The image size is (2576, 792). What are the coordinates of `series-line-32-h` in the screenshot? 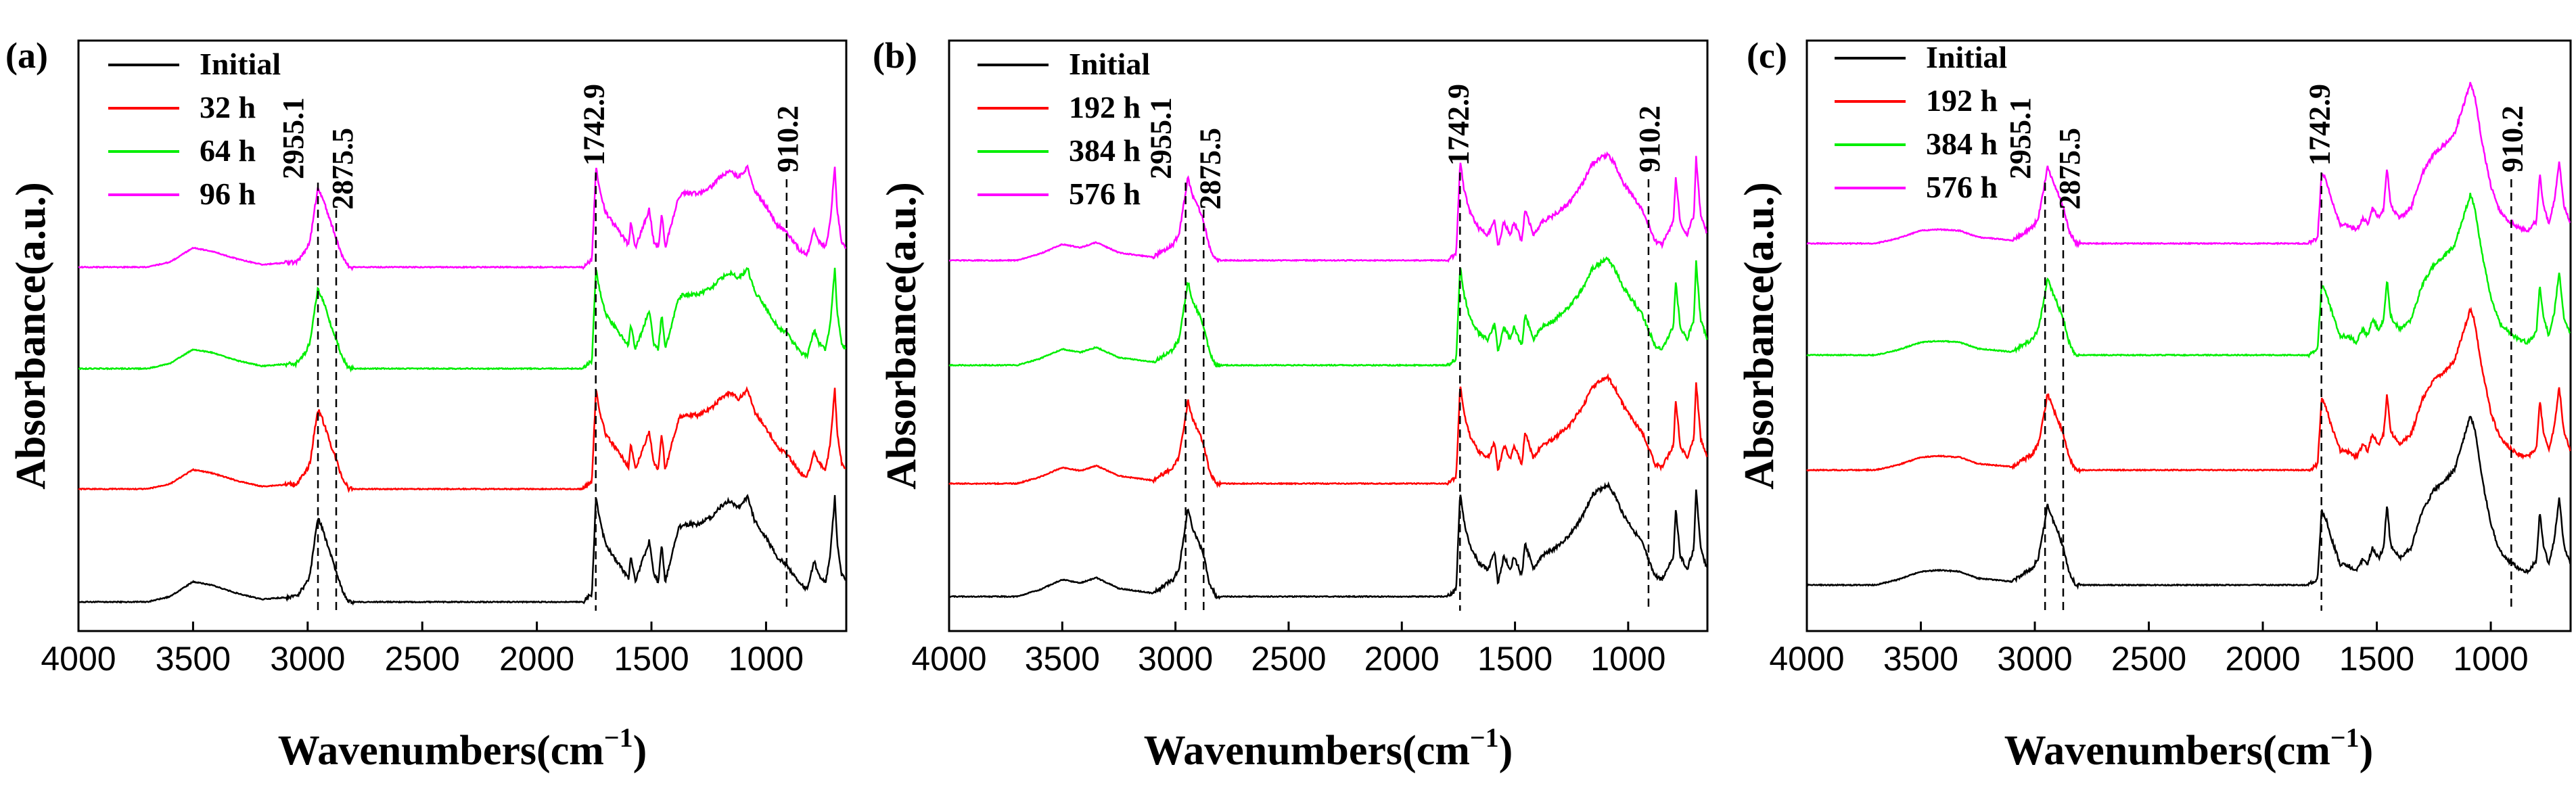 It's located at (462, 440).